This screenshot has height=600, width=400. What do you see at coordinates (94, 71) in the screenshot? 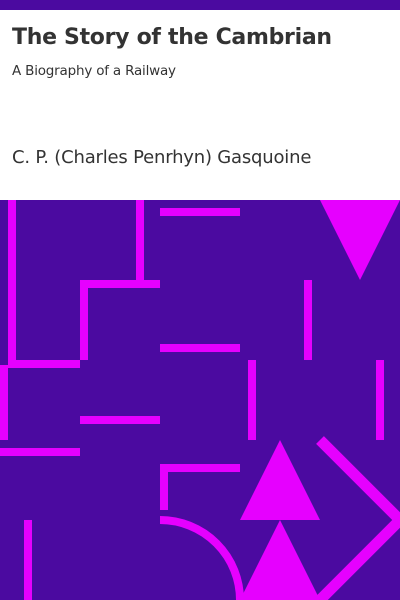
I see `book-subtitle: A Biography of a Railway` at bounding box center [94, 71].